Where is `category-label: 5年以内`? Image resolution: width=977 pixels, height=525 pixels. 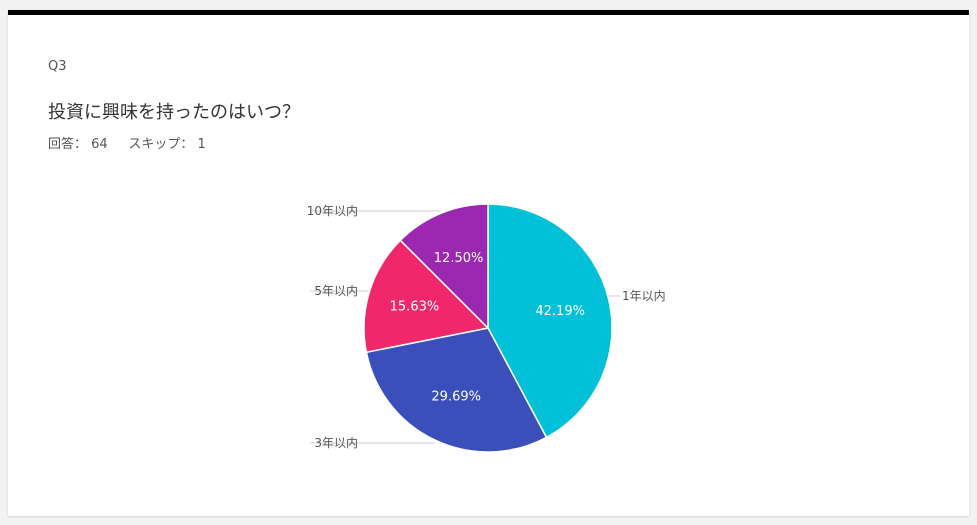
category-label: 5年以内 is located at coordinates (336, 291).